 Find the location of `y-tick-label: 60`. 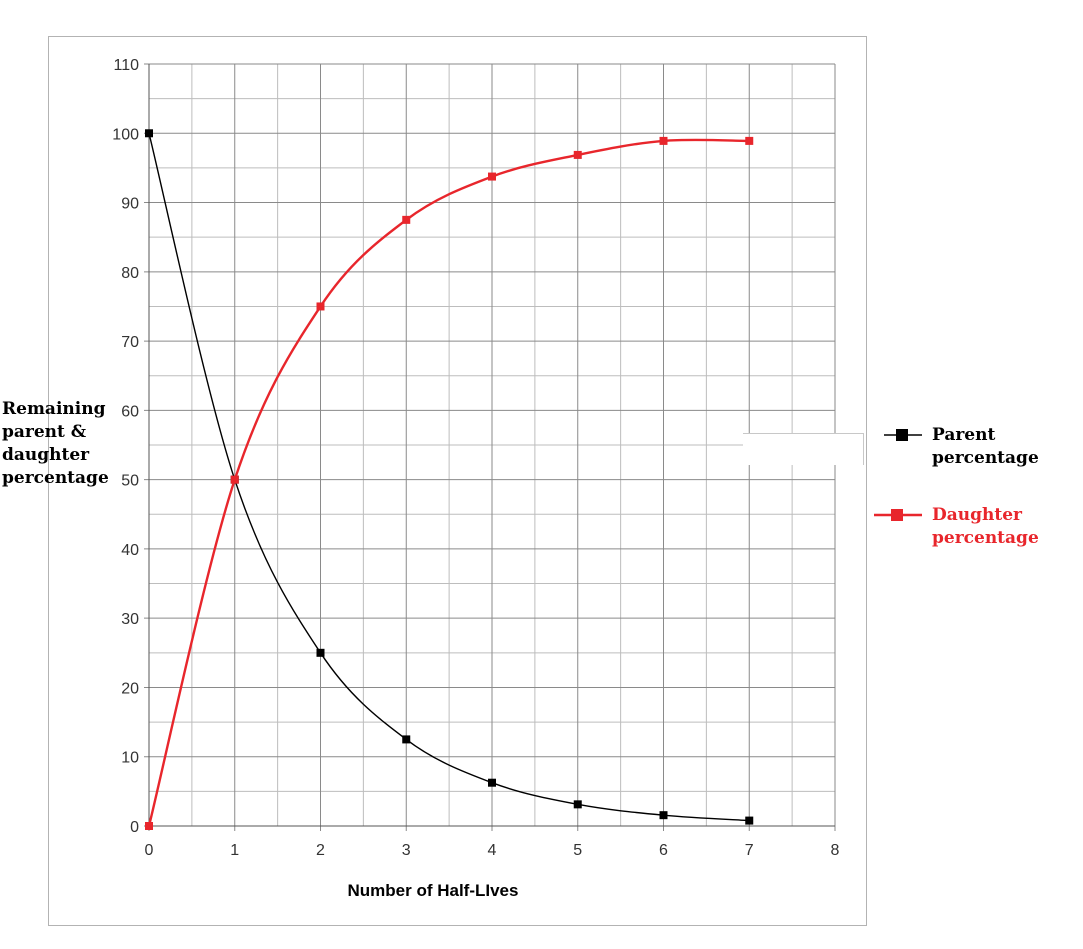

y-tick-label: 60 is located at coordinates (130, 411).